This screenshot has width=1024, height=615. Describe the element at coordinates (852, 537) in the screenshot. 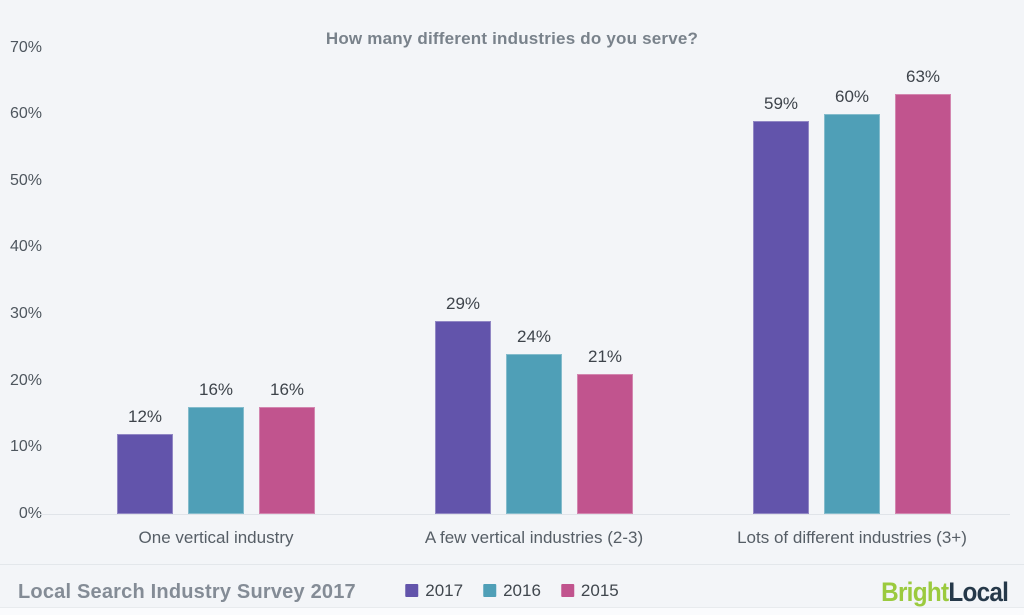

I see `category-label: Lots of different industries (3+)` at that location.